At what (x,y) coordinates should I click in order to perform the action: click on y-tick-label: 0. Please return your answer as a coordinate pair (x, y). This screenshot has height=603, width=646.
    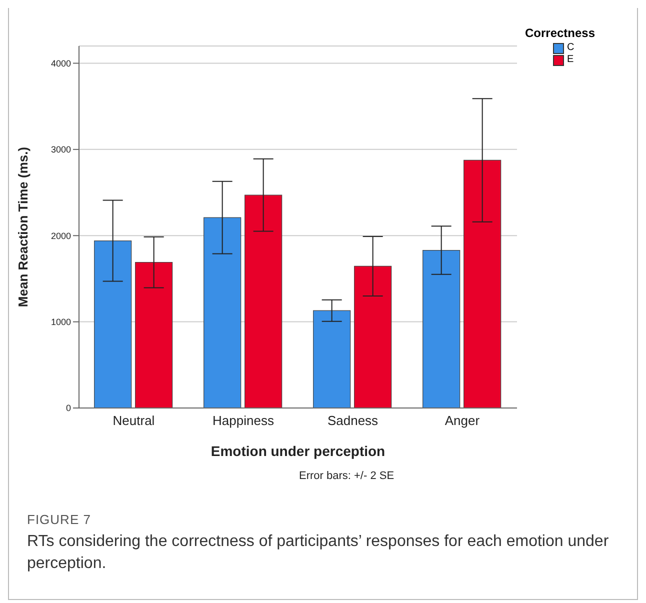
    Looking at the image, I should click on (68, 408).